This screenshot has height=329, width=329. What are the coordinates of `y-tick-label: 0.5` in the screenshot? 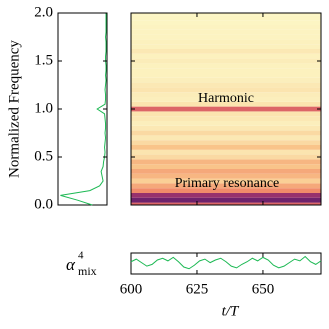 It's located at (43, 156).